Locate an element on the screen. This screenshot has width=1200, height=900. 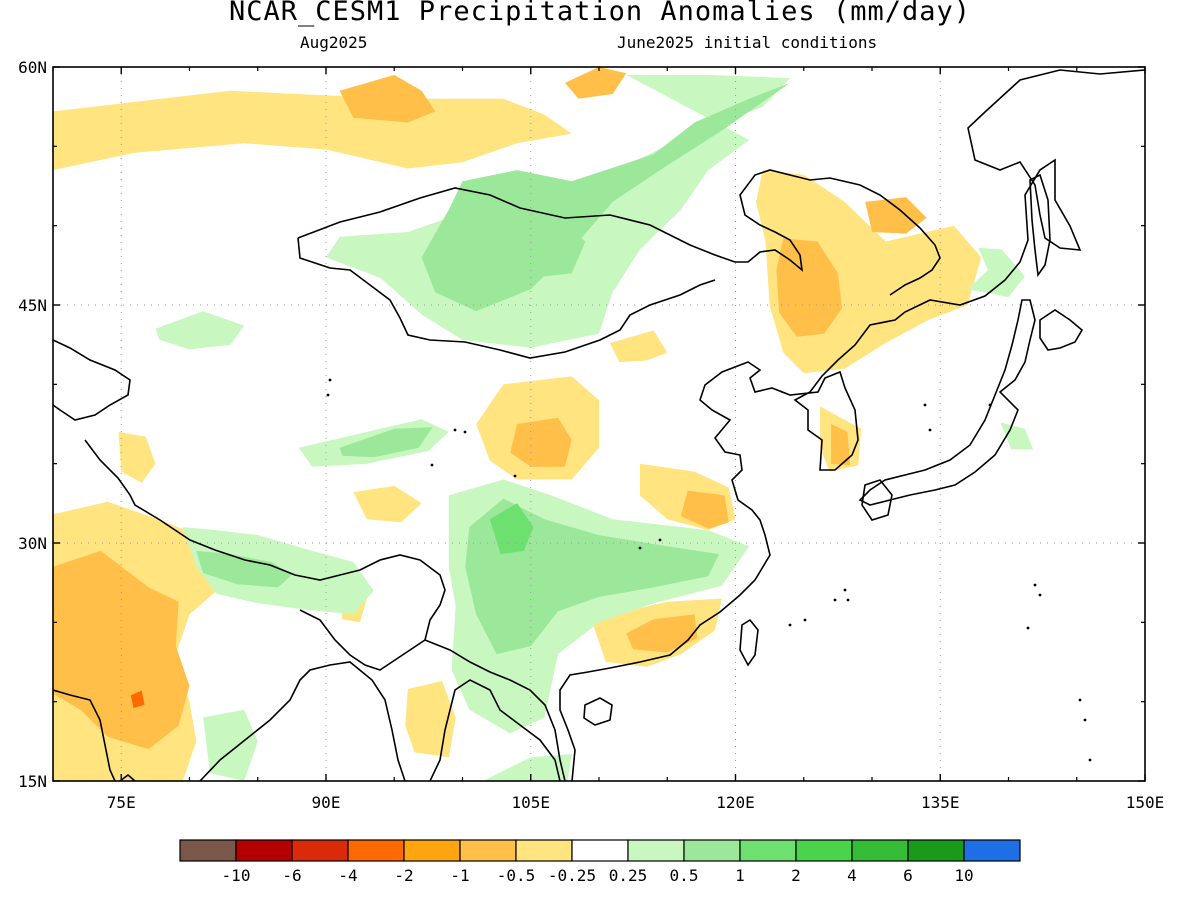
colorbar-label: 10 is located at coordinates (963, 875).